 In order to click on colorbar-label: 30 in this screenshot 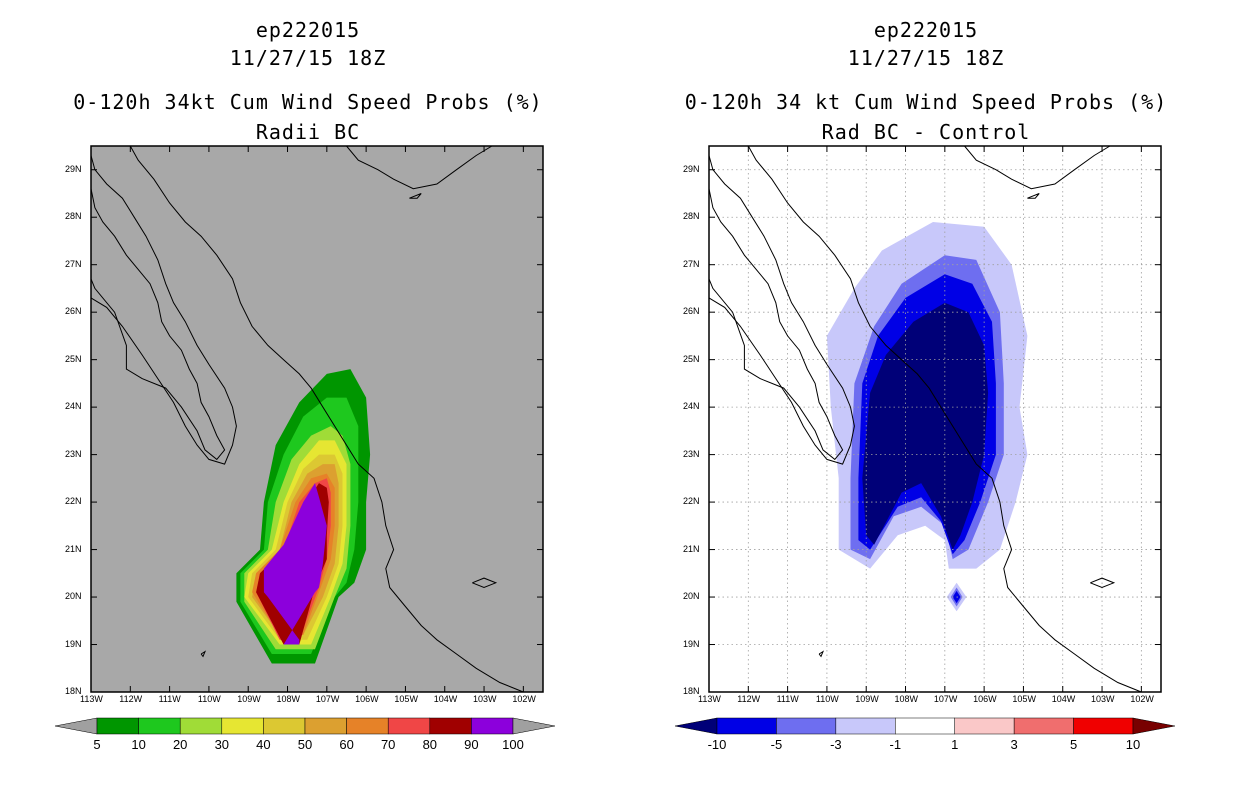, I will do `click(222, 744)`.